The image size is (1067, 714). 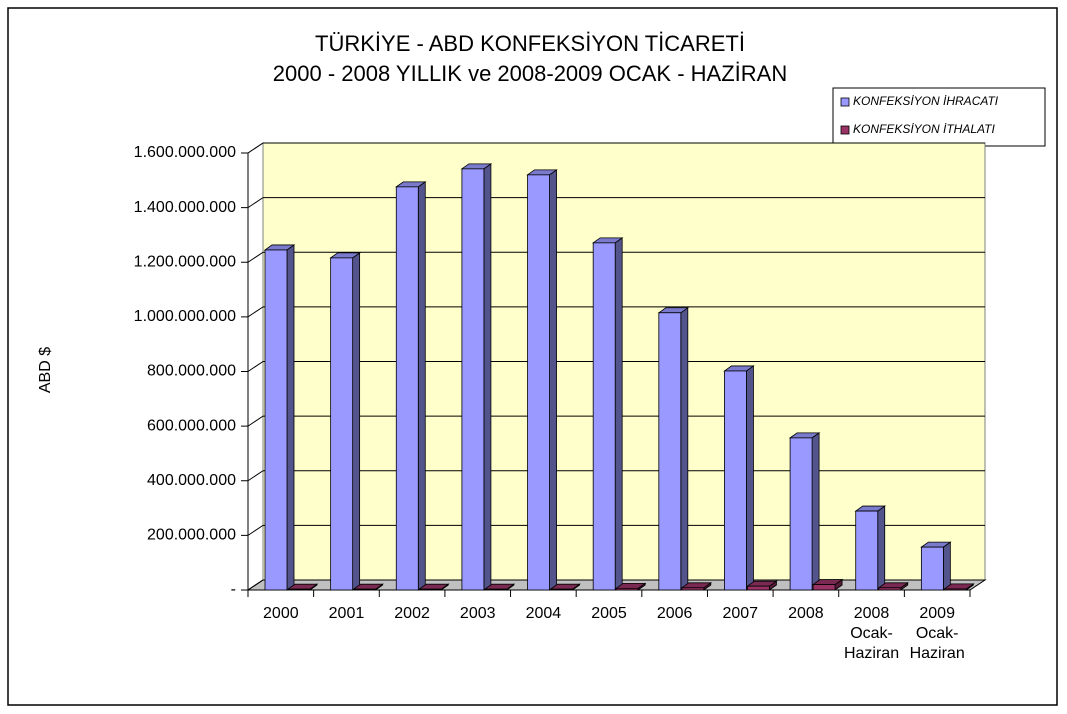 I want to click on x-tick-label: 2002, so click(x=412, y=613).